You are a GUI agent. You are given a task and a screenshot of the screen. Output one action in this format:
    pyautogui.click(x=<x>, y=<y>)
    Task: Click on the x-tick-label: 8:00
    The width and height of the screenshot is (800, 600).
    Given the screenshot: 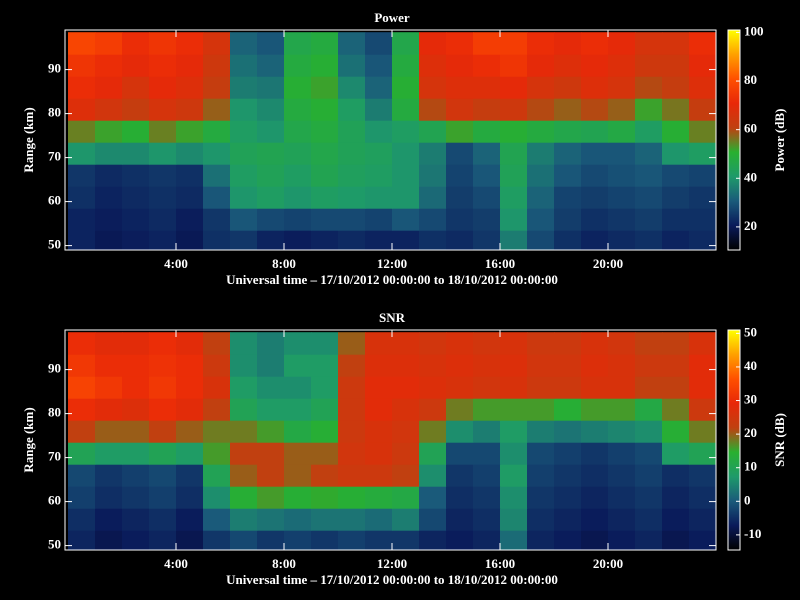 What is the action you would take?
    pyautogui.click(x=284, y=263)
    